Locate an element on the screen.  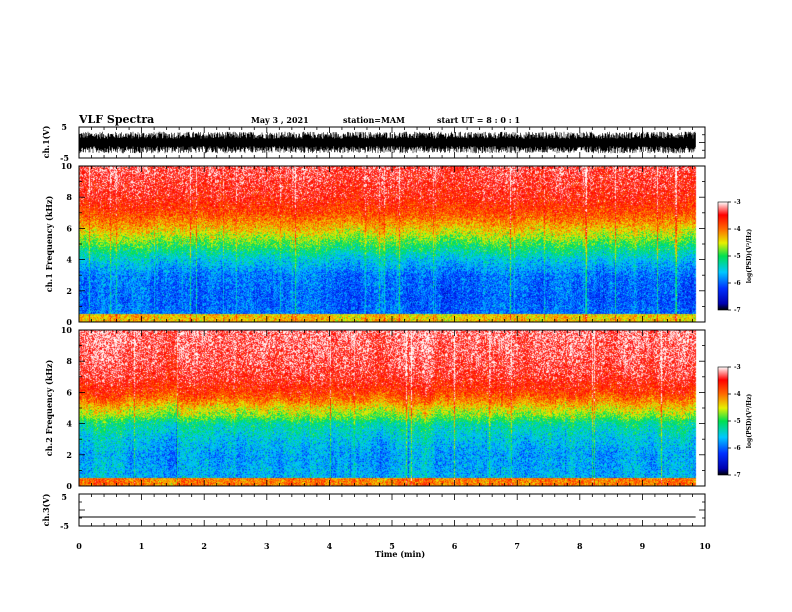
ch1-spectrogram-ytick-labels: 0 2 4 6 8 10 is located at coordinates (67, 244).